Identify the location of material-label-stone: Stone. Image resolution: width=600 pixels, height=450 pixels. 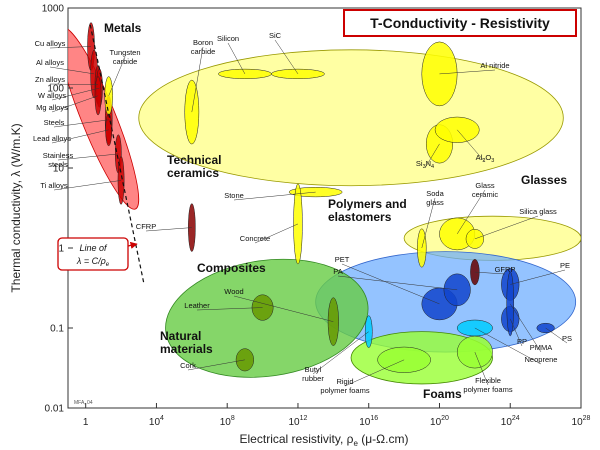
(234, 195).